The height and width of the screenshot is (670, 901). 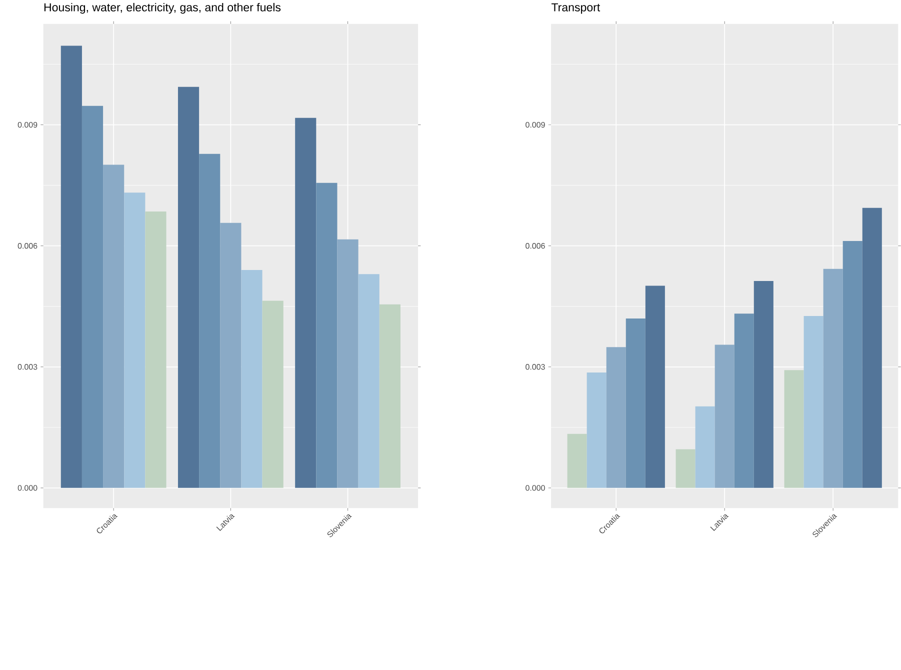 I want to click on chart-title: Transport, so click(x=575, y=9).